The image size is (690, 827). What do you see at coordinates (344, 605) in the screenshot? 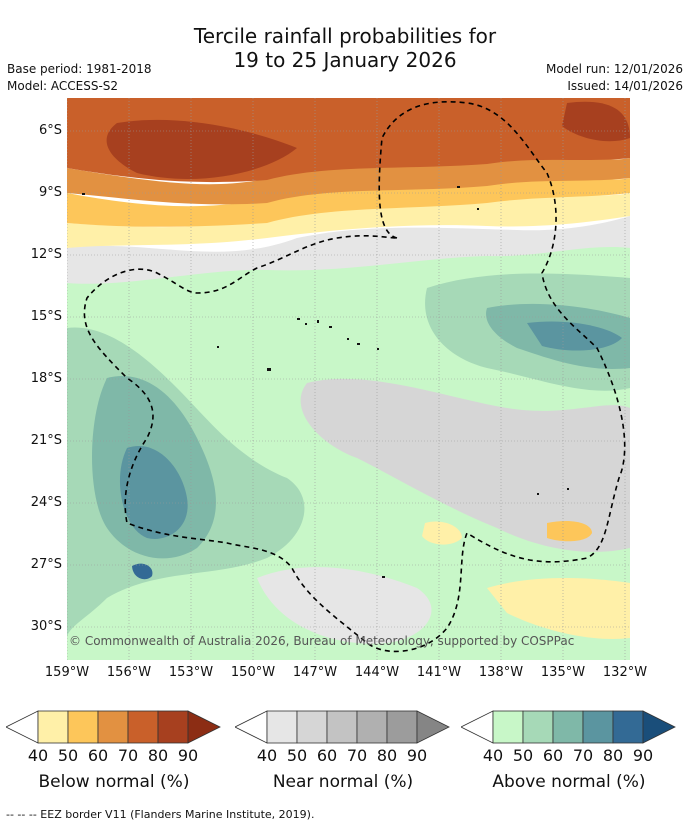
I see `near-normal-light` at bounding box center [344, 605].